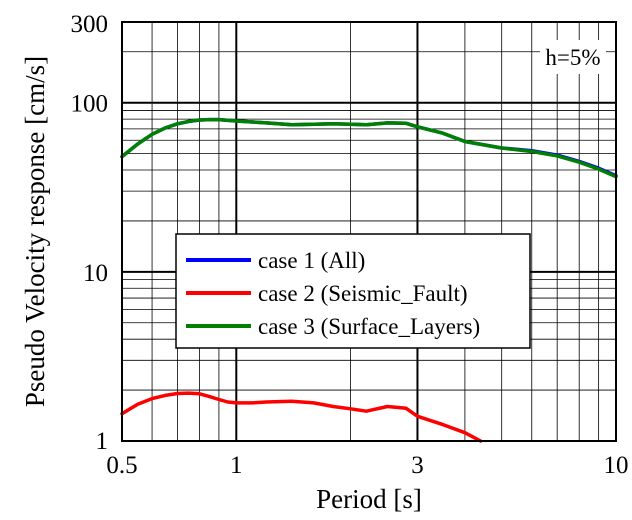  I want to click on y-tick-labels: 1 10 100 300, so click(90, 233).